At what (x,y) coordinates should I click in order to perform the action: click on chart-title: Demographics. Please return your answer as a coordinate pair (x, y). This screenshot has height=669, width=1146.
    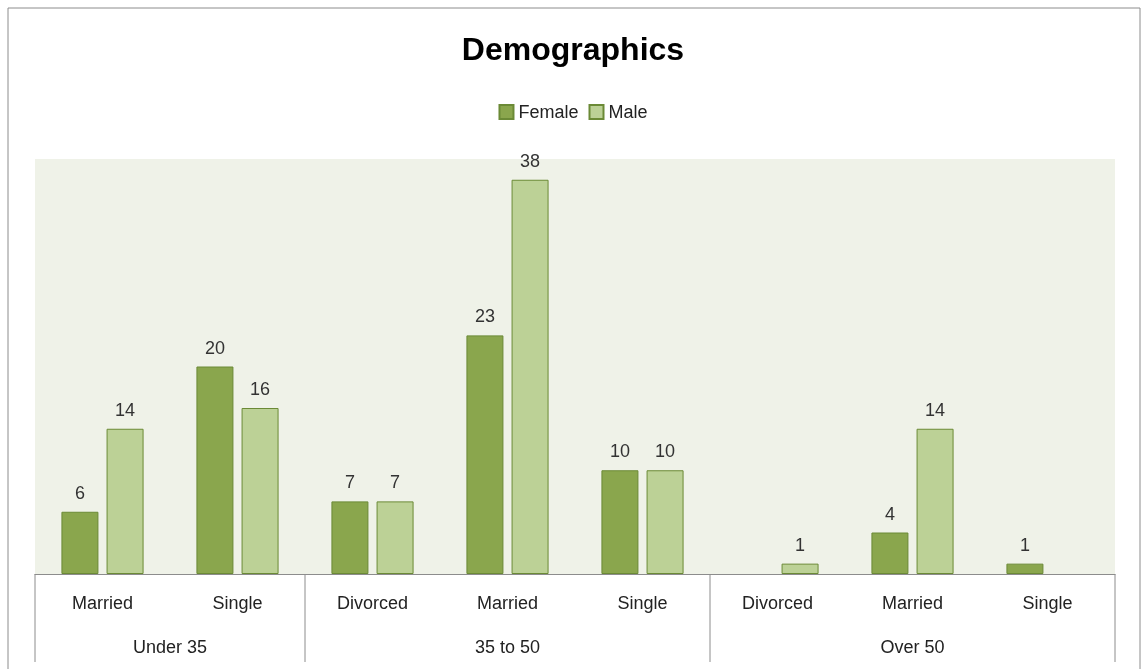
    Looking at the image, I should click on (573, 49).